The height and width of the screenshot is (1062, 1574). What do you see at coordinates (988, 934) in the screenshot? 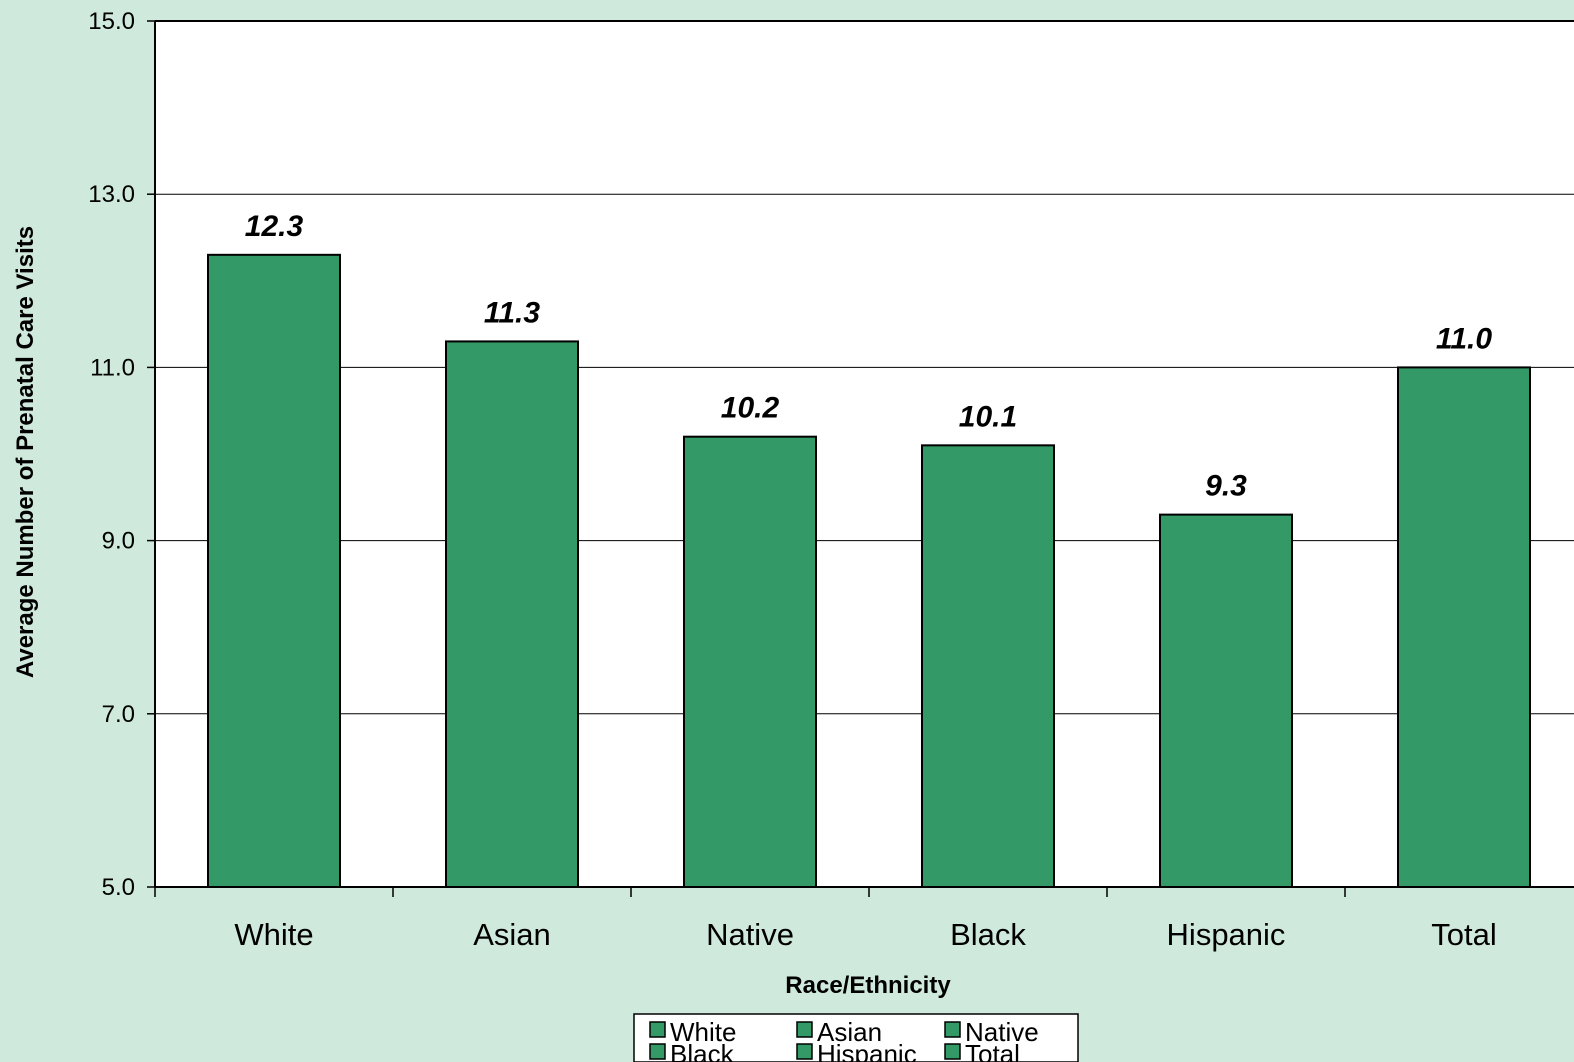
I see `x-tick-label: Black` at bounding box center [988, 934].